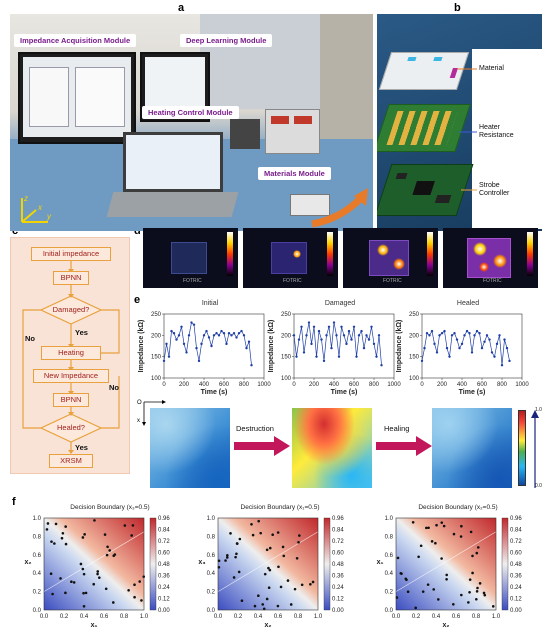  Describe the element at coordinates (94, 625) in the screenshot. I see `x-axis-label: x₁` at that location.